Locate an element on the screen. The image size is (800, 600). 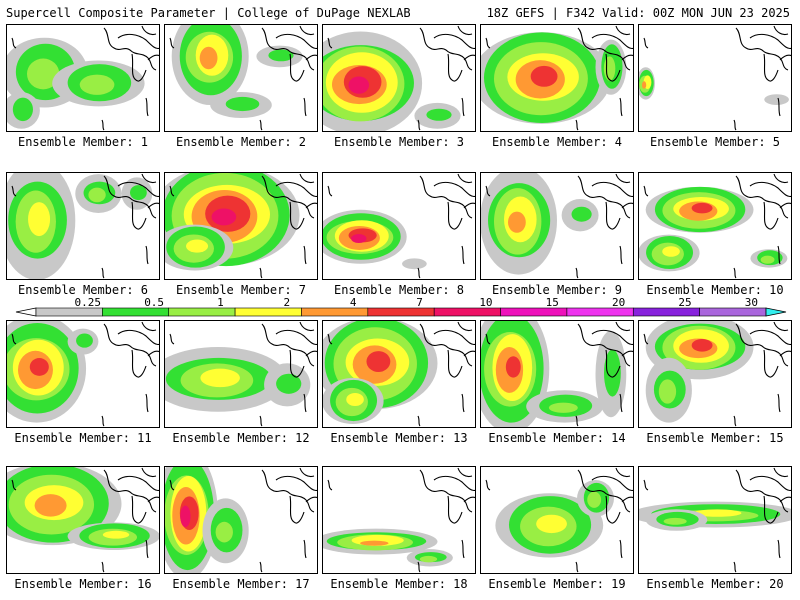
ensemble-member-label: Ensemble Member: 20 is located at coordinates (715, 584).